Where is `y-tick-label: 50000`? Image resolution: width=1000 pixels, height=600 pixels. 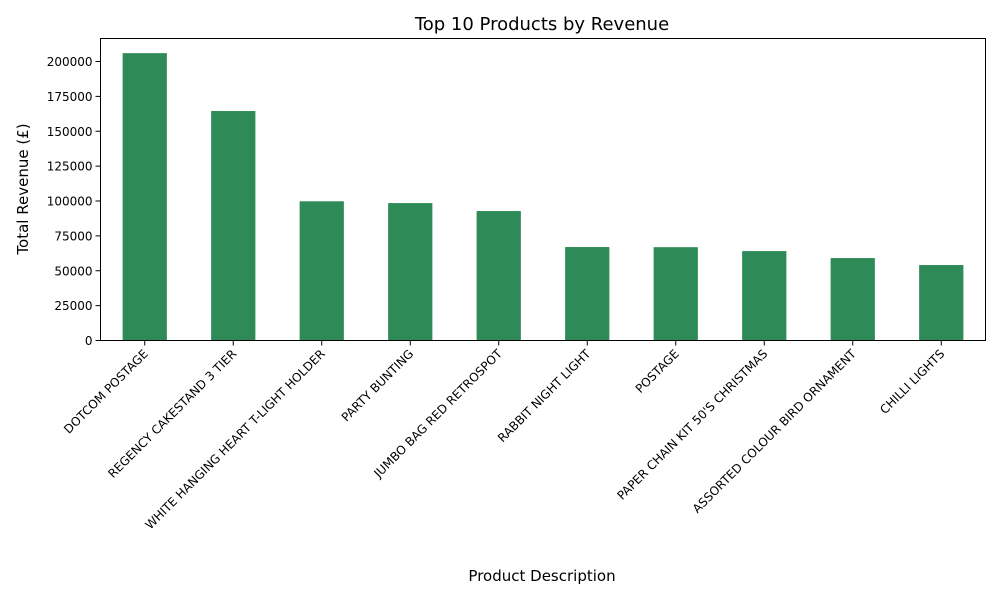 y-tick-label: 50000 is located at coordinates (73, 271).